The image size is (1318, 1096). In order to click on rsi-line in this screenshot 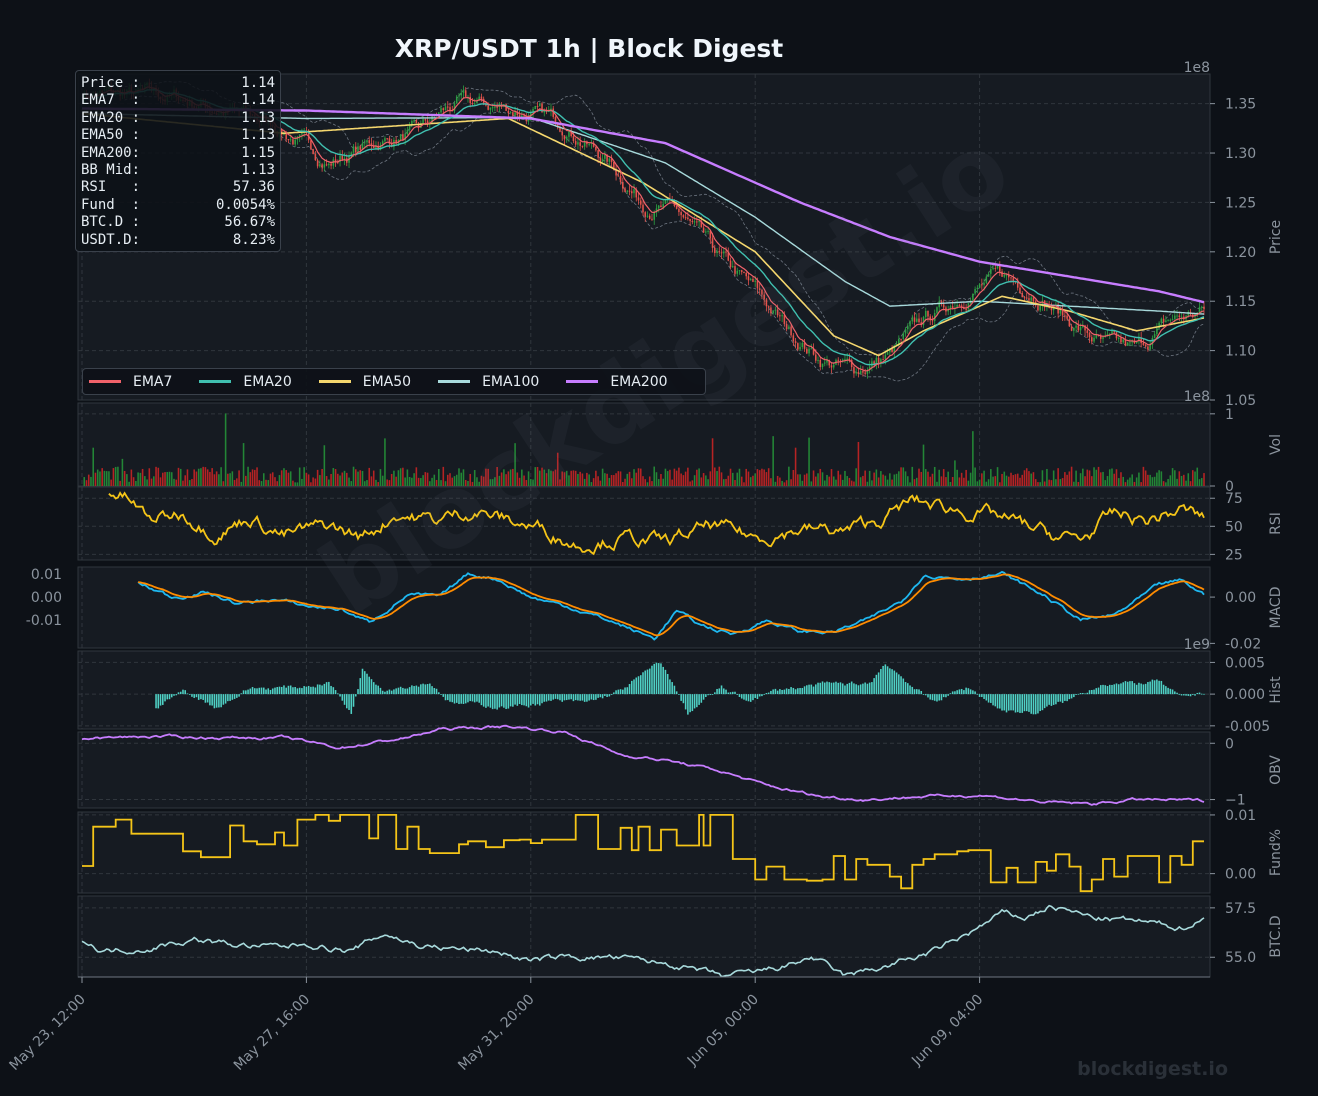, I will do `click(656, 523)`.